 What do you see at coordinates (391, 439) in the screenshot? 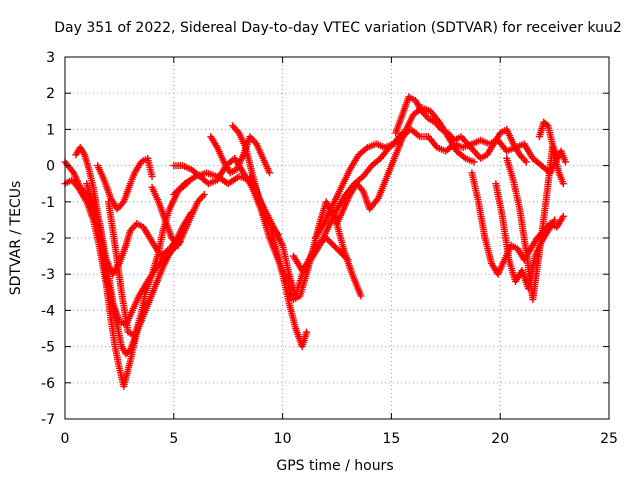
I see `x-tick-label: 15` at bounding box center [391, 439].